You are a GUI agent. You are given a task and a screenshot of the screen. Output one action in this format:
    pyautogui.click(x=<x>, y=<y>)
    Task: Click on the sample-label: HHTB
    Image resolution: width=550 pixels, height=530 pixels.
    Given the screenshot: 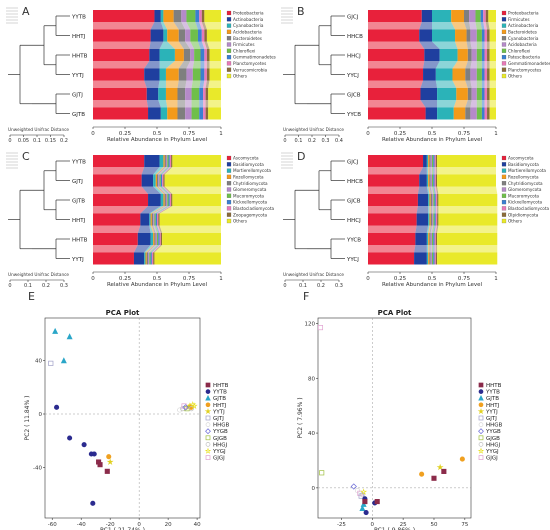 What is the action you would take?
    pyautogui.click(x=80, y=57)
    